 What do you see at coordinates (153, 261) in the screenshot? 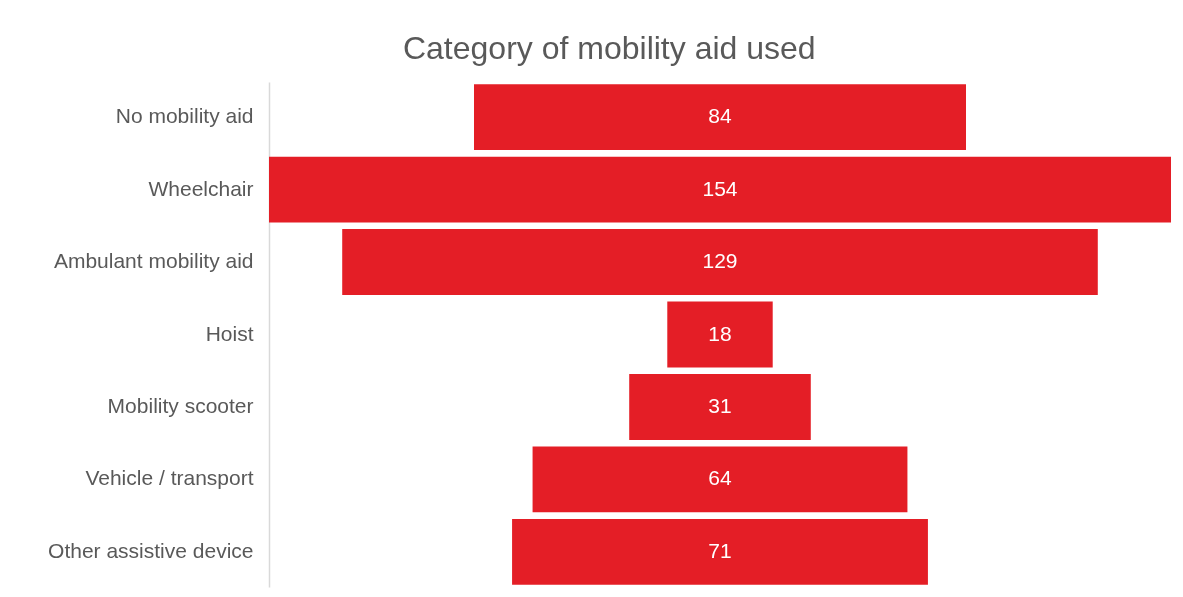
I see `category-label: Ambulant mobility aid` at bounding box center [153, 261].